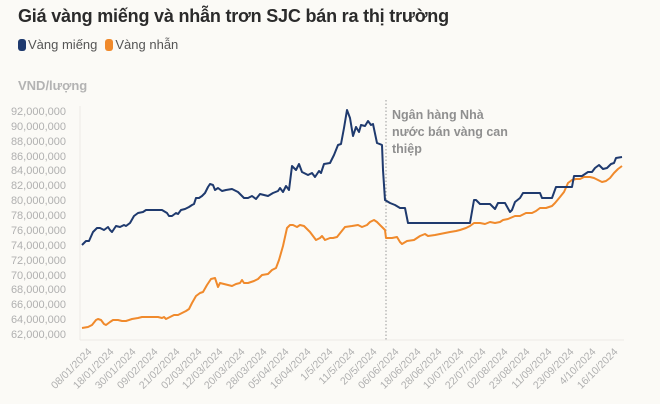 This screenshot has width=660, height=404. I want to click on y-tick-label: 64,000,000, so click(38, 320).